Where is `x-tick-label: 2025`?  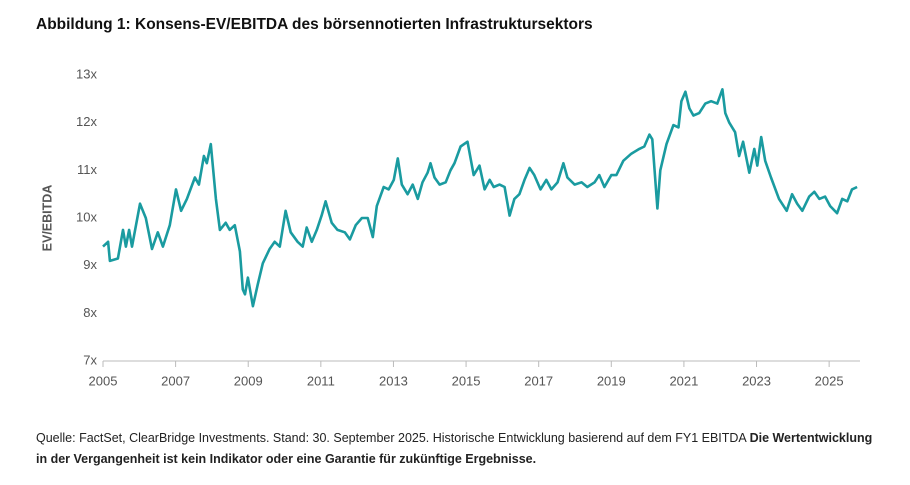
x-tick-label: 2025 is located at coordinates (829, 380).